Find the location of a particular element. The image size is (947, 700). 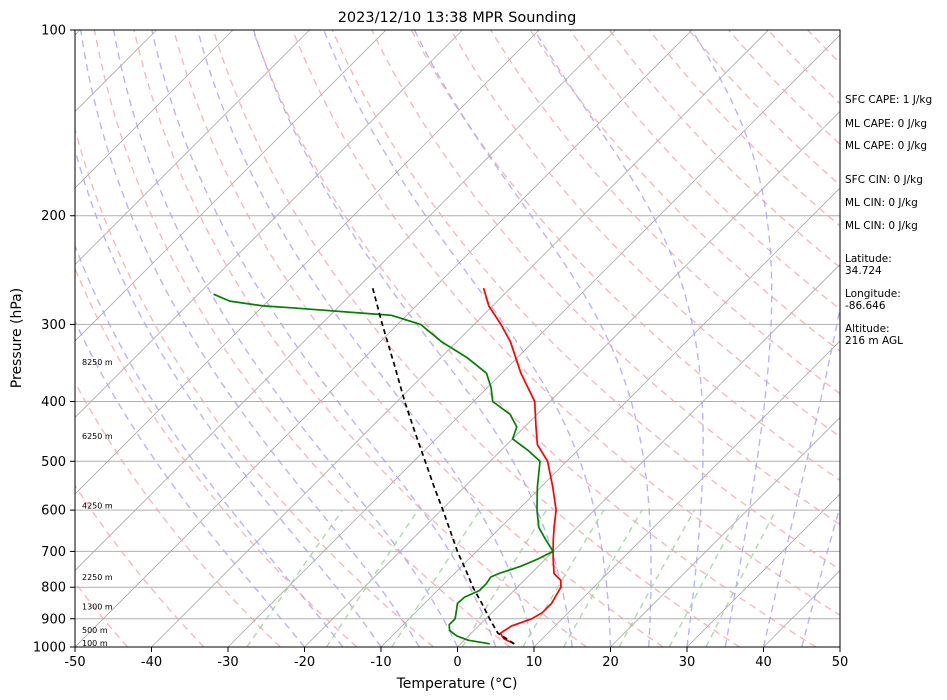

y-tick-label: 200 is located at coordinates (53, 216).